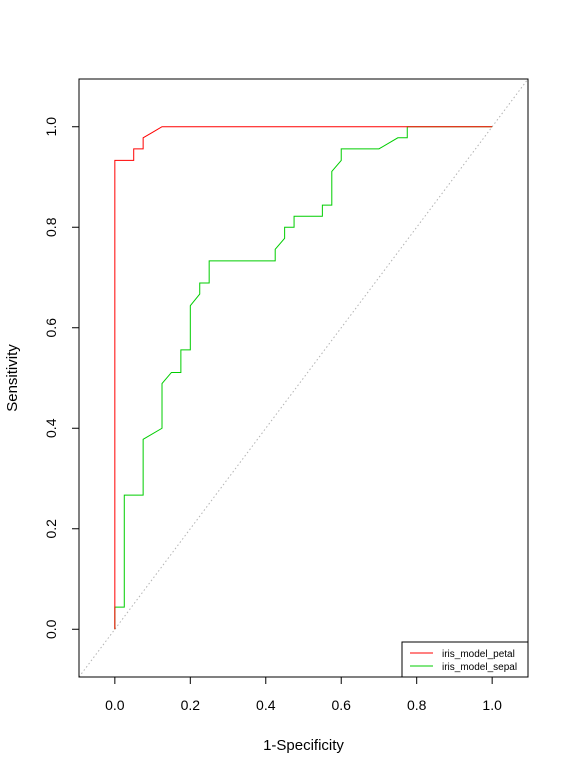 This screenshot has height=775, width=569. I want to click on x-tick-label: 0.4, so click(266, 705).